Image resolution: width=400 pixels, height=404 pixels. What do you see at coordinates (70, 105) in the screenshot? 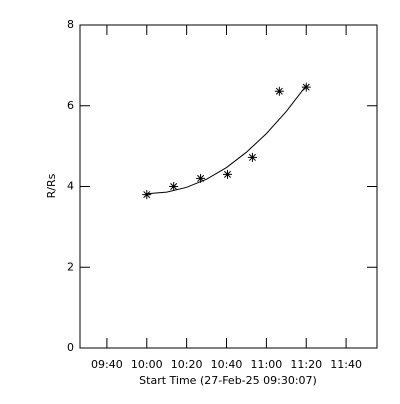
I see `y-tick-label: 6` at bounding box center [70, 105].